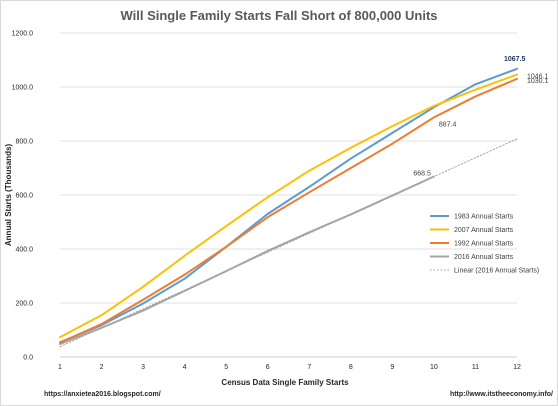 This screenshot has height=406, width=558. What do you see at coordinates (23, 88) in the screenshot?
I see `y-tick-label: 1000.0` at bounding box center [23, 88].